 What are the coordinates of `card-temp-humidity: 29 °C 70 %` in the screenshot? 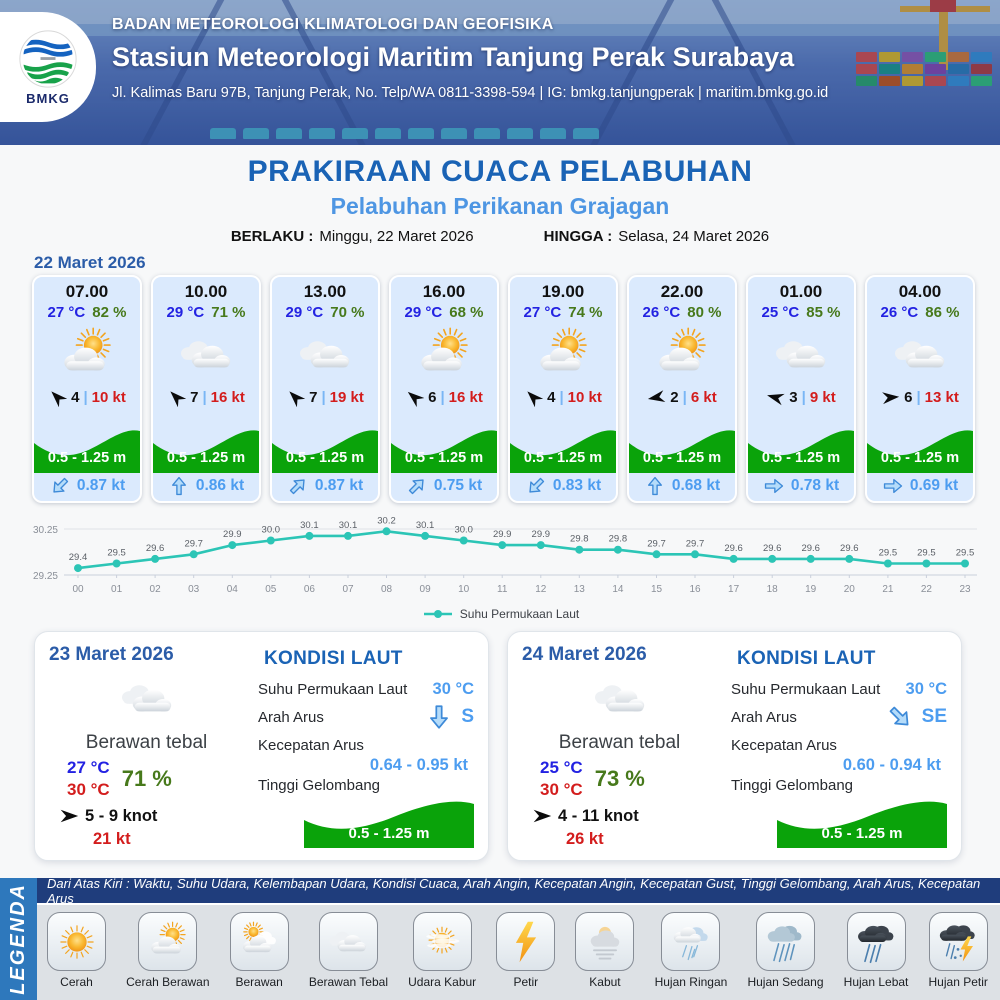 It's located at (325, 312).